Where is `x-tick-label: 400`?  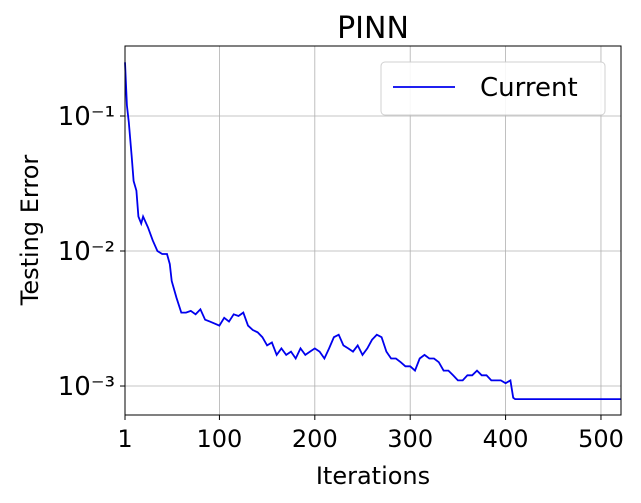
x-tick-label: 400 is located at coordinates (506, 439).